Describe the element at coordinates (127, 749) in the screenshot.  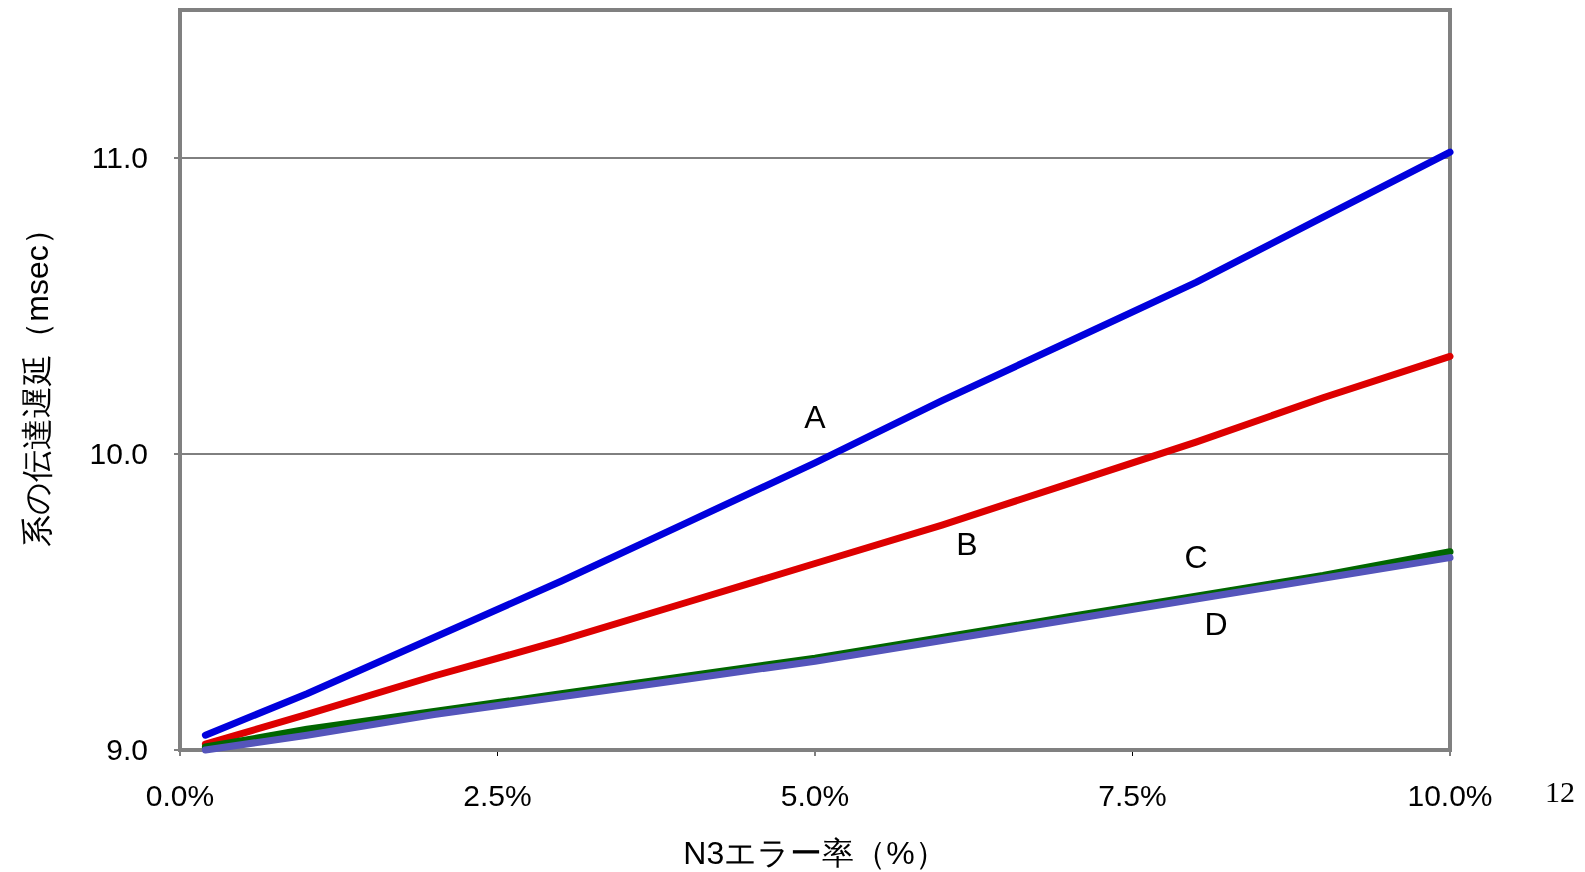
I see `y-tick-label: 9.0` at that location.